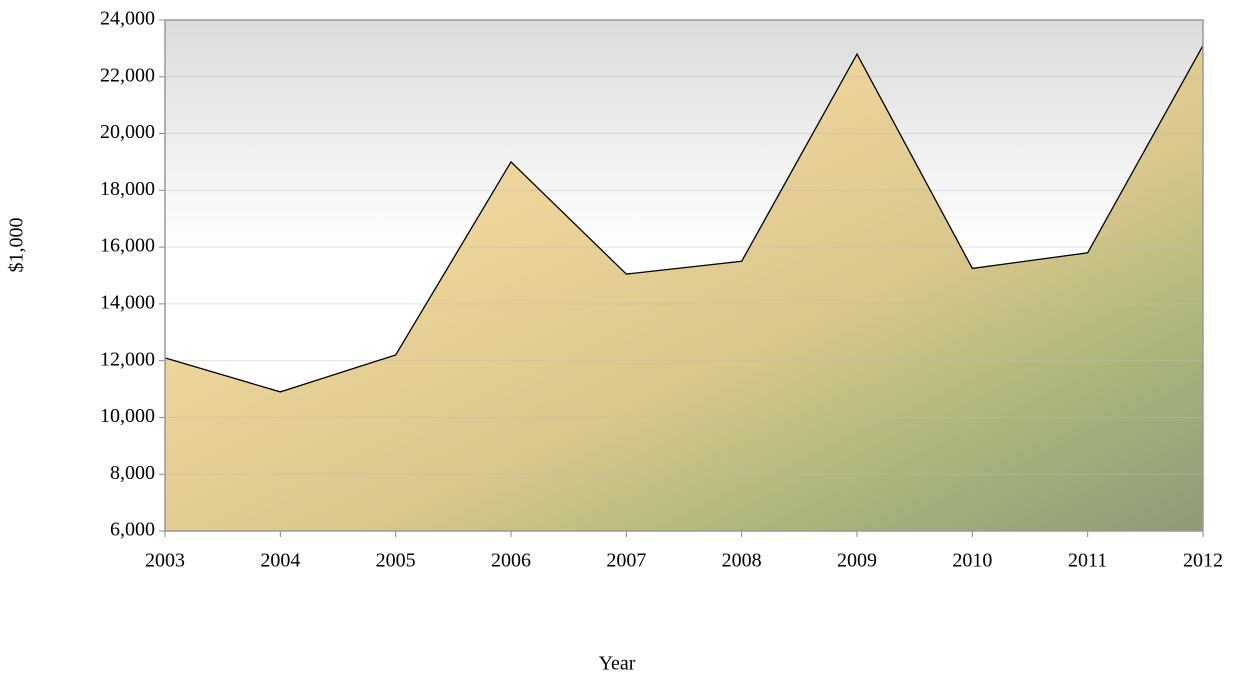 The image size is (1236, 675). Describe the element at coordinates (1203, 561) in the screenshot. I see `x-tick-label: 2012` at that location.